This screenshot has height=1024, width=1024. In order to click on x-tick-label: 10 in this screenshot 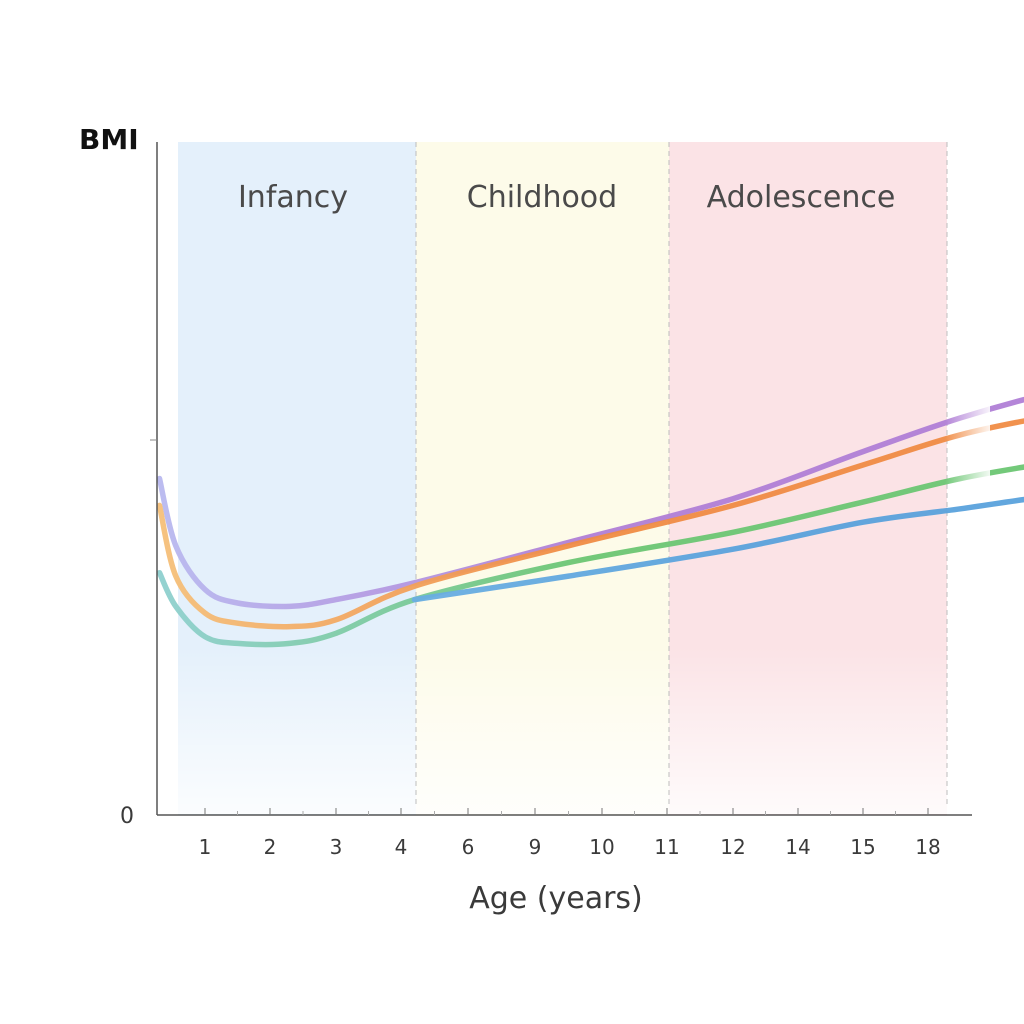, I will do `click(601, 847)`.